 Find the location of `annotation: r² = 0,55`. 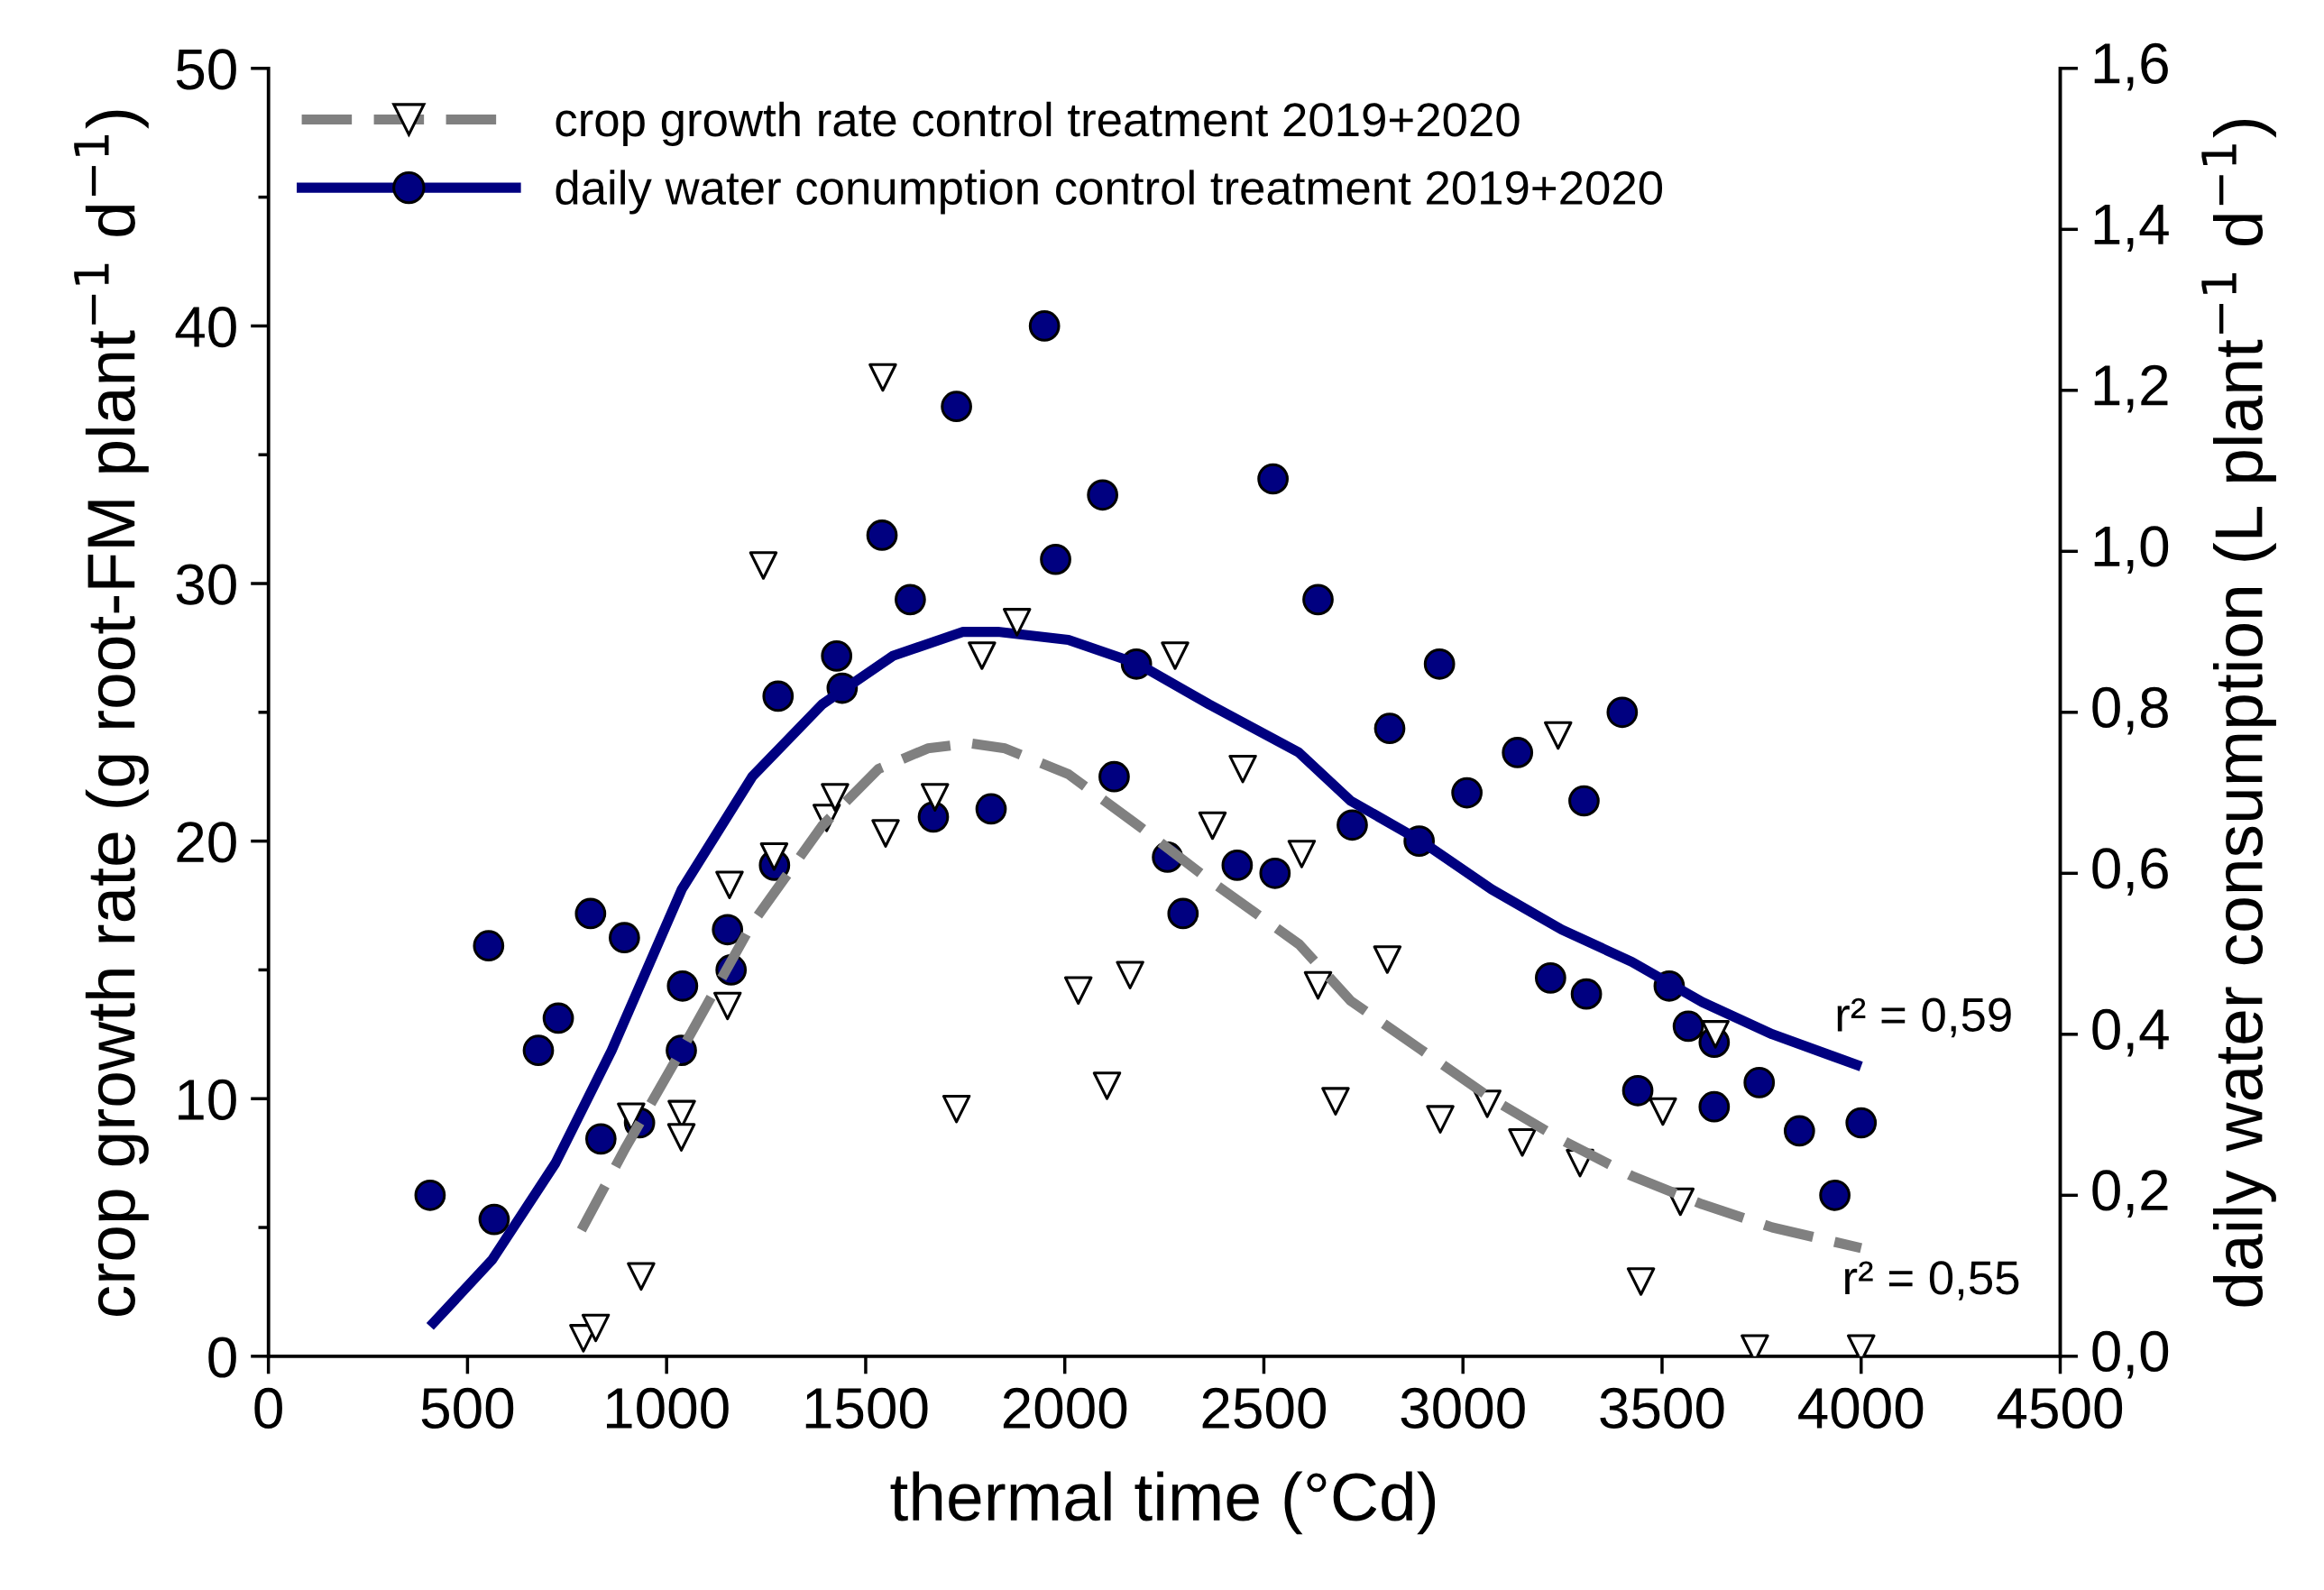

annotation: r² = 0,55 is located at coordinates (1932, 1280).